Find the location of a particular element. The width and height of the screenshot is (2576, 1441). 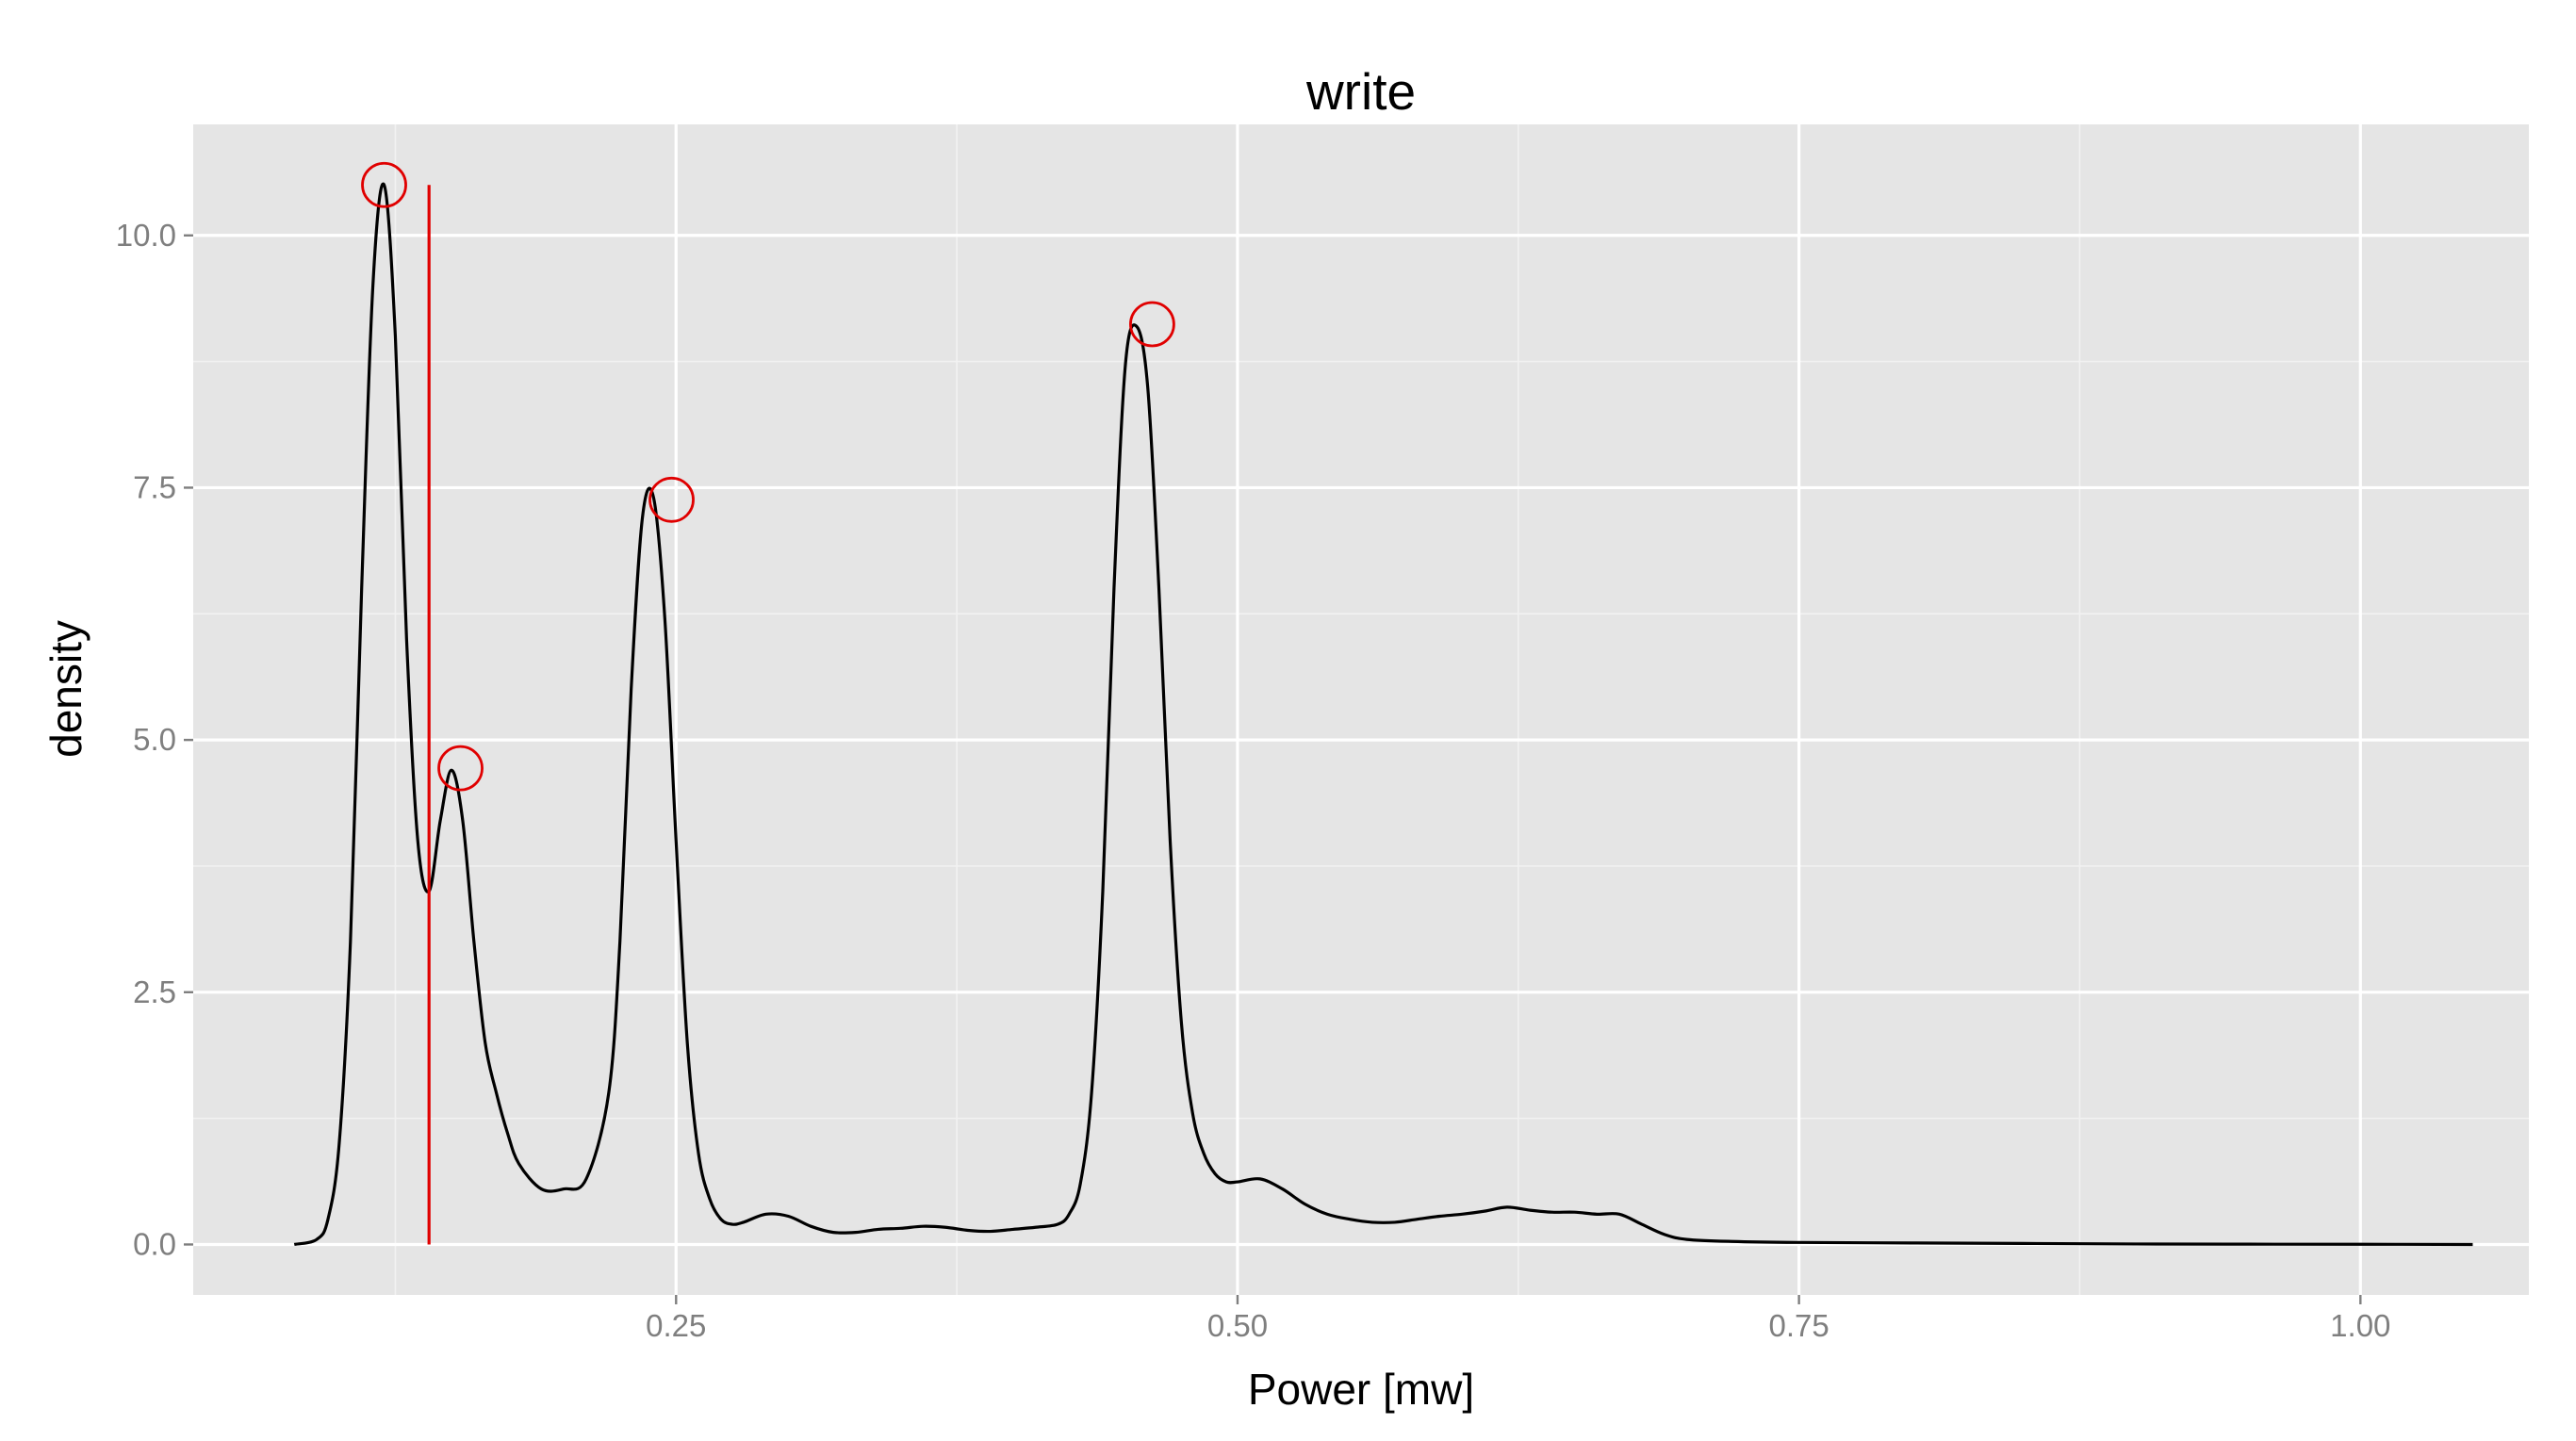

x-tick-label: 0.50 is located at coordinates (1237, 1326).